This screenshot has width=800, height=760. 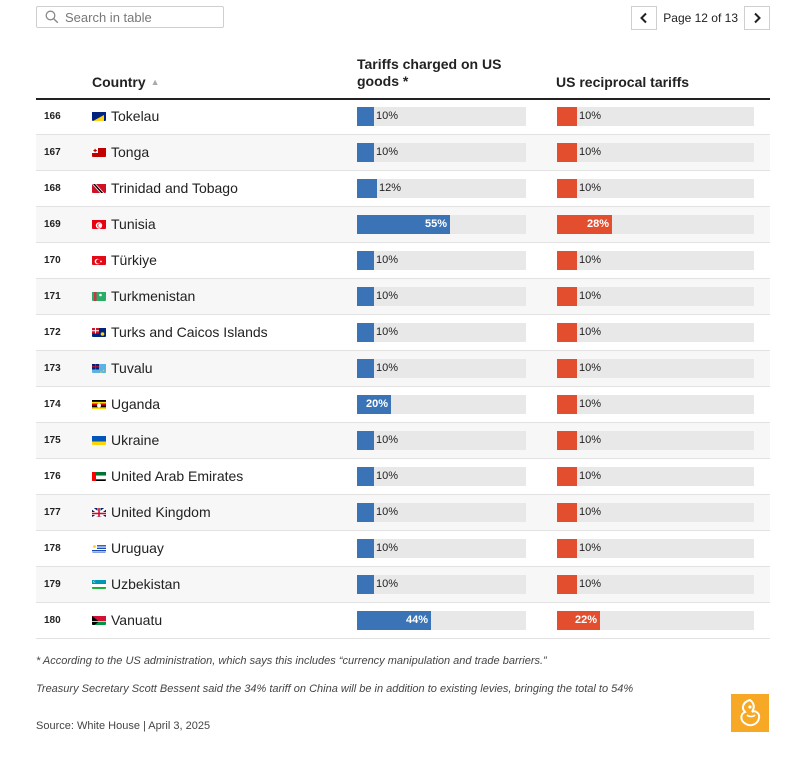 I want to click on table-row: 168 Trinidad and Tobago 12% 10%, so click(x=403, y=189).